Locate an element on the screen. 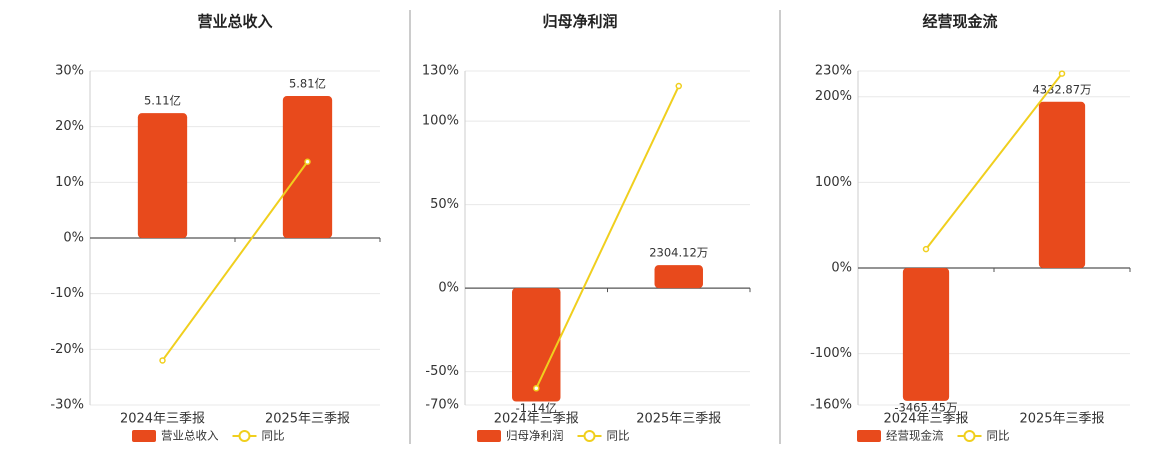  legend-label: 经营现金流 is located at coordinates (915, 436).